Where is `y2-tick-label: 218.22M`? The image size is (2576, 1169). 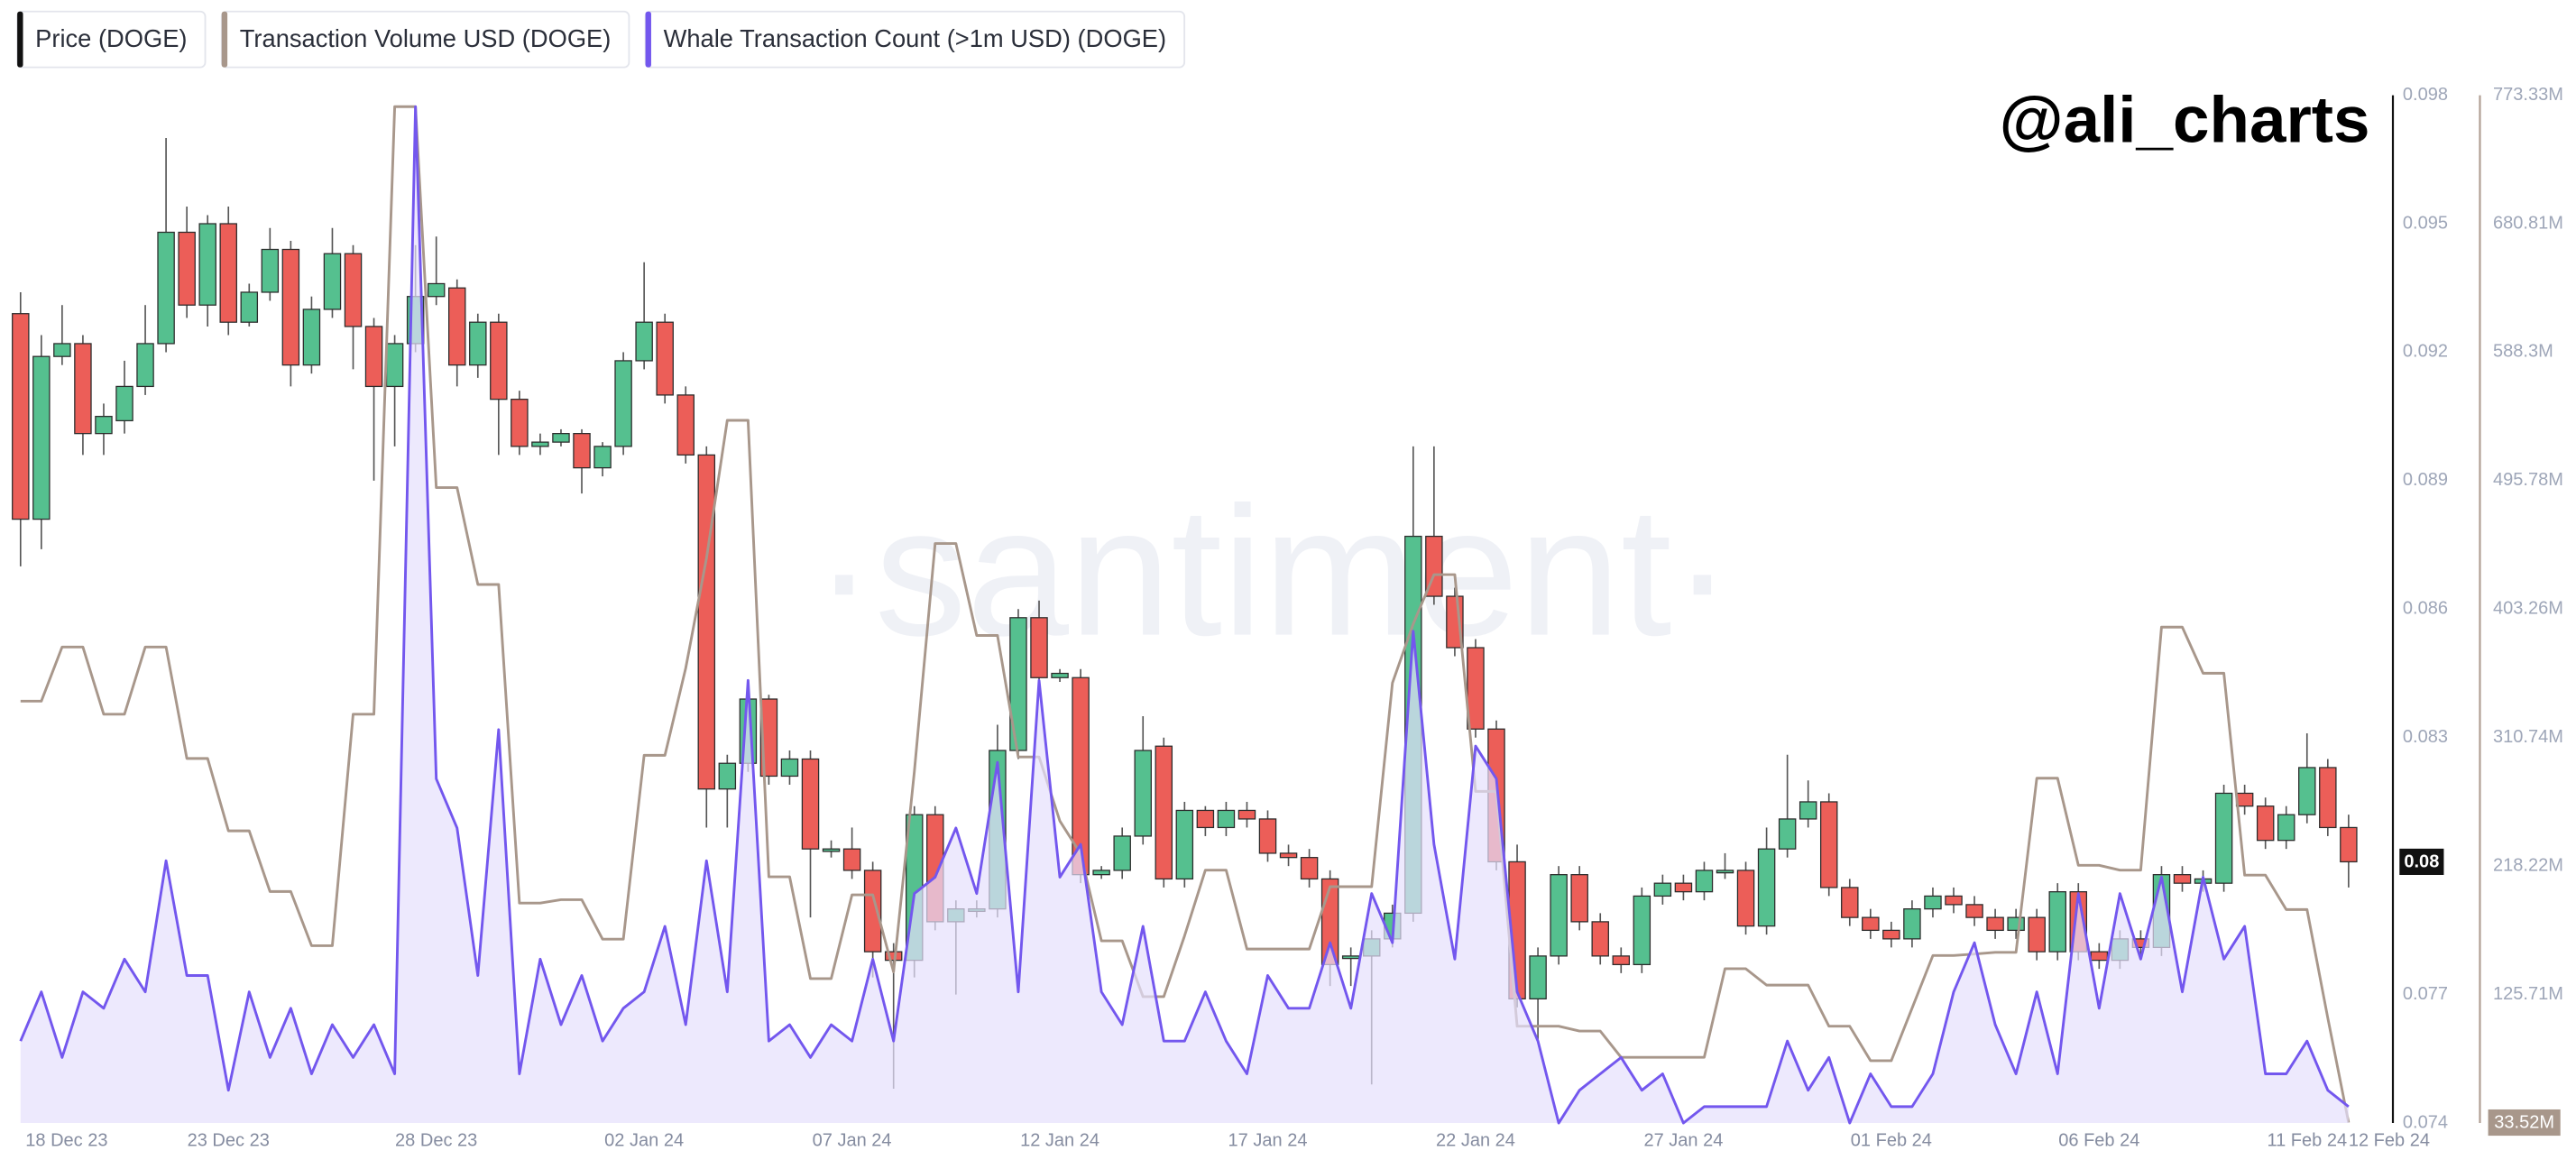 y2-tick-label: 218.22M is located at coordinates (2528, 865).